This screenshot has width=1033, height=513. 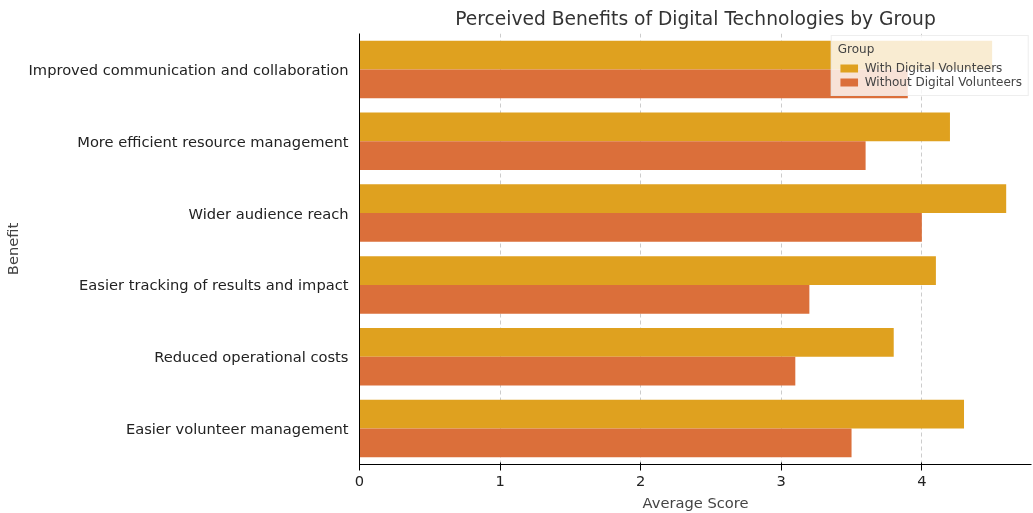 What do you see at coordinates (500, 480) in the screenshot?
I see `x-tick-label: 1` at bounding box center [500, 480].